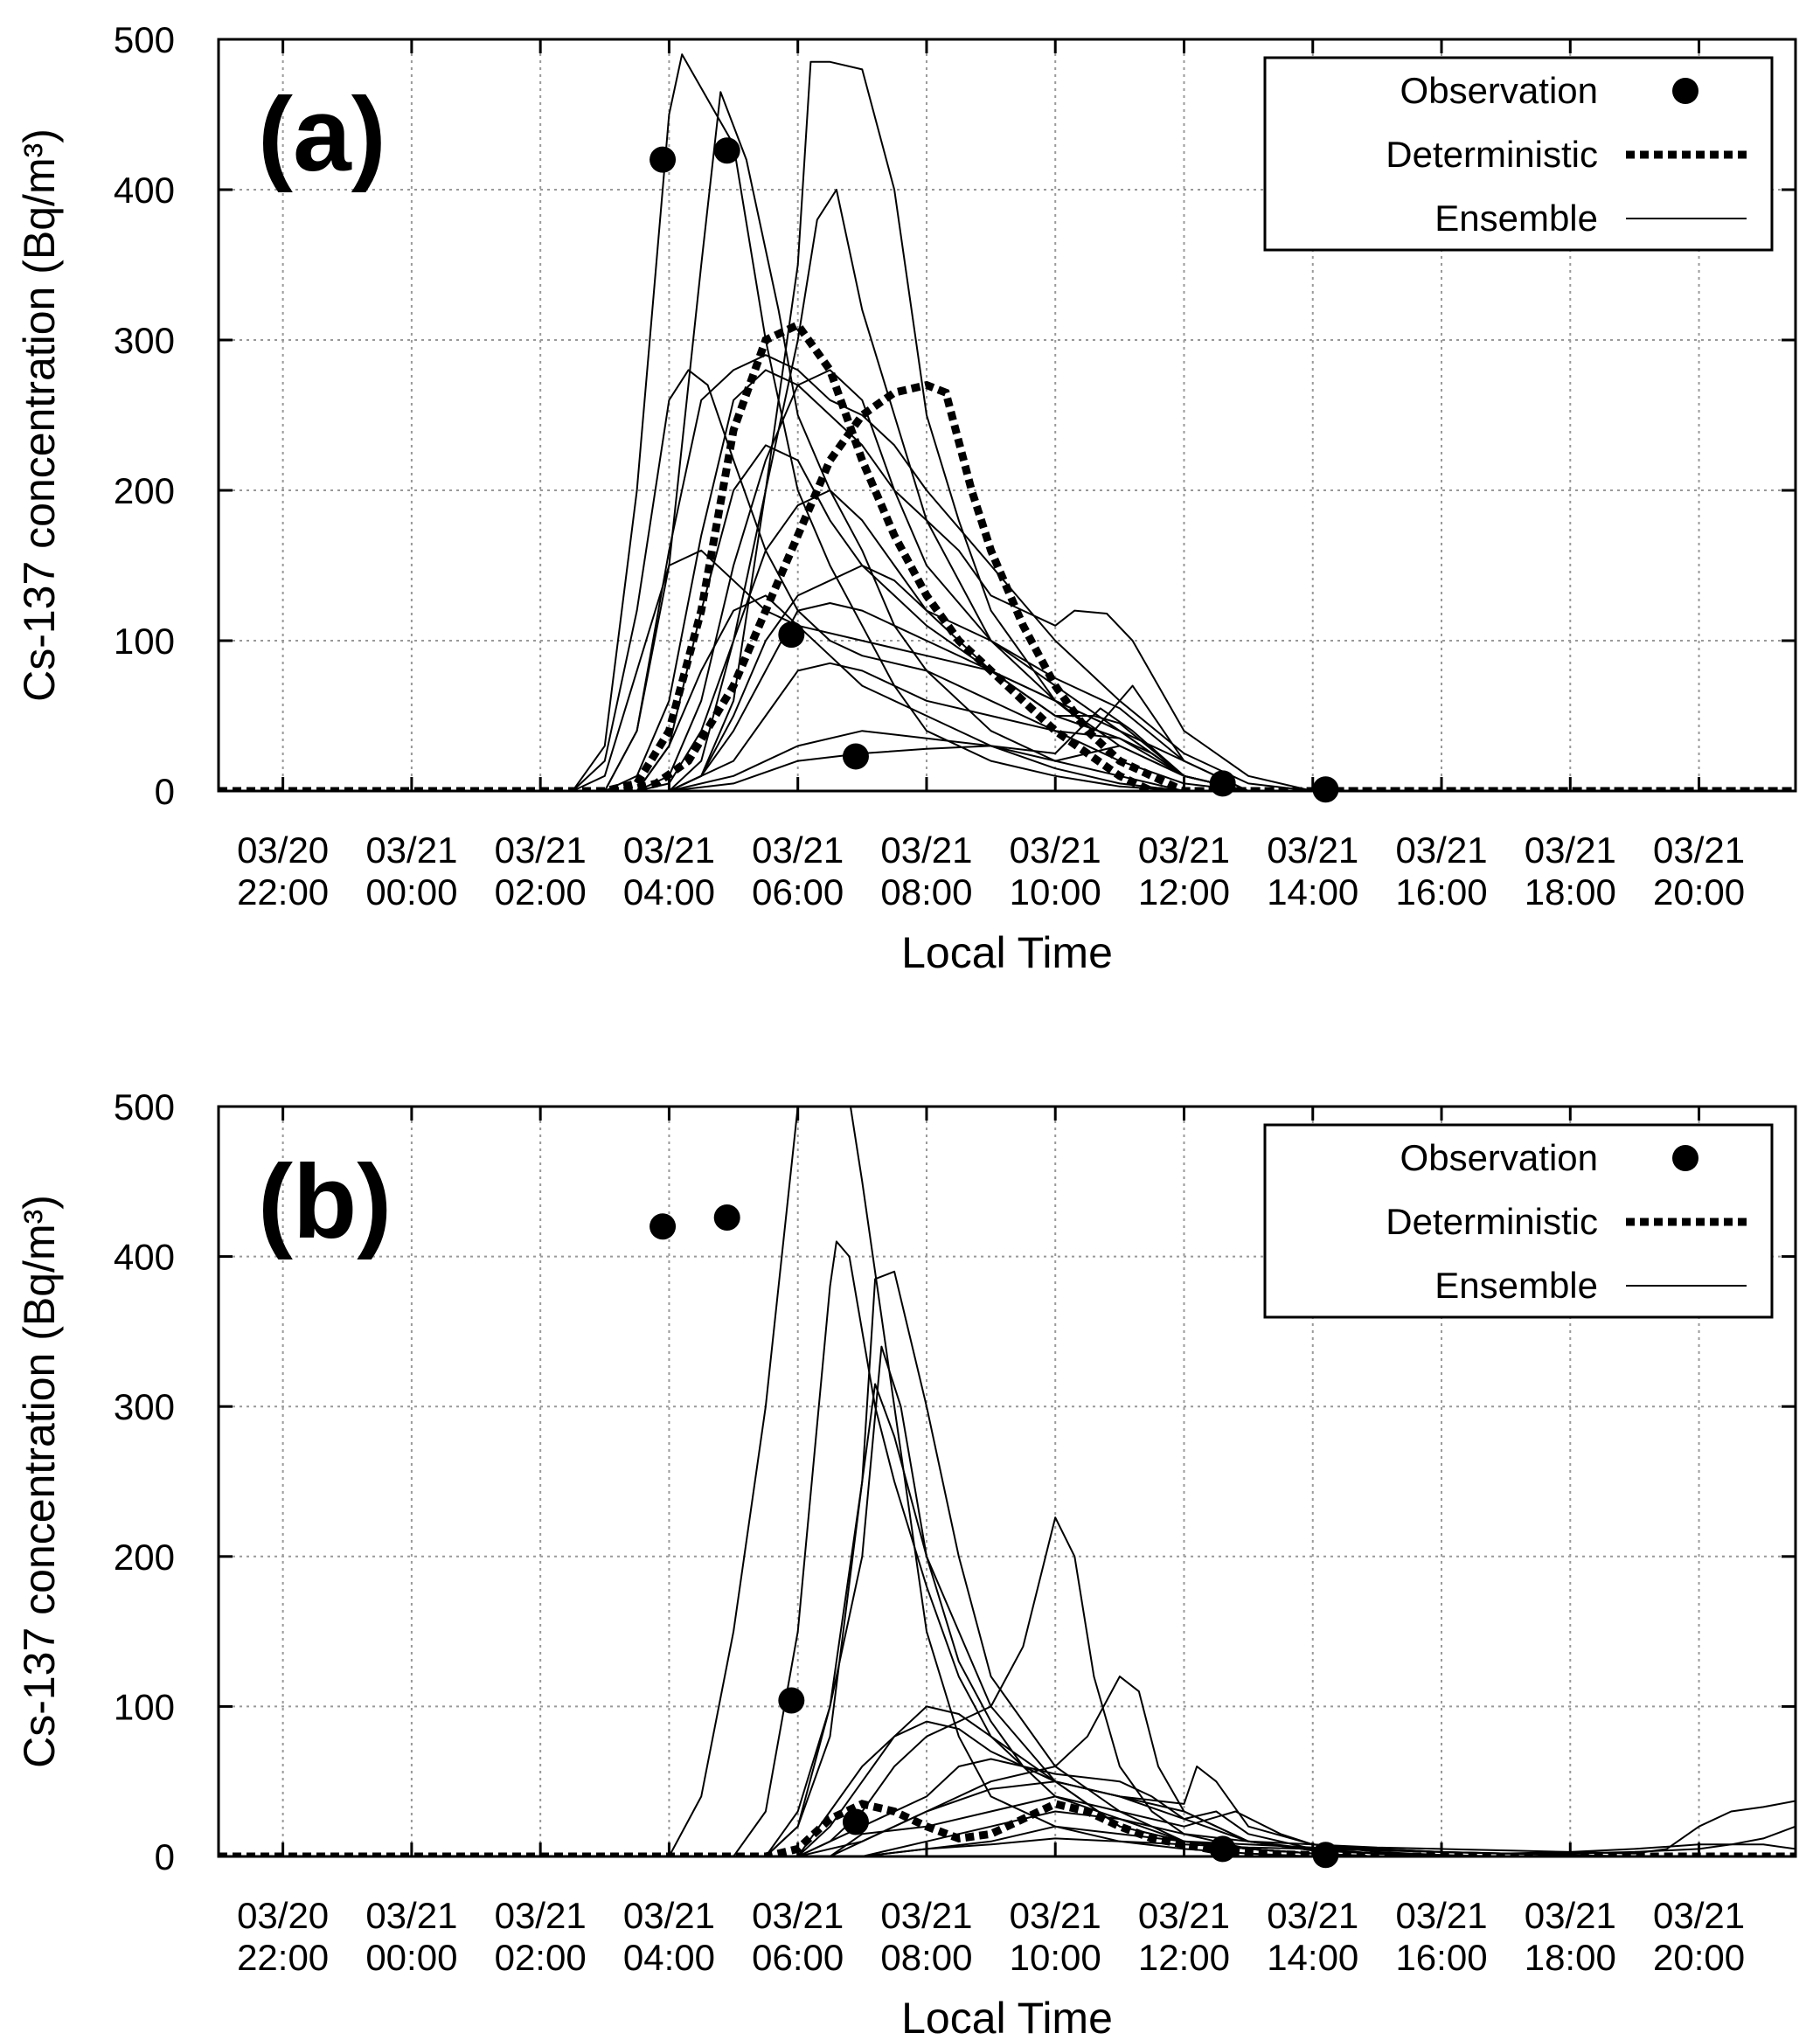  What do you see at coordinates (1516, 1285) in the screenshot?
I see `legend-label-ensemble: Ensemble` at bounding box center [1516, 1285].